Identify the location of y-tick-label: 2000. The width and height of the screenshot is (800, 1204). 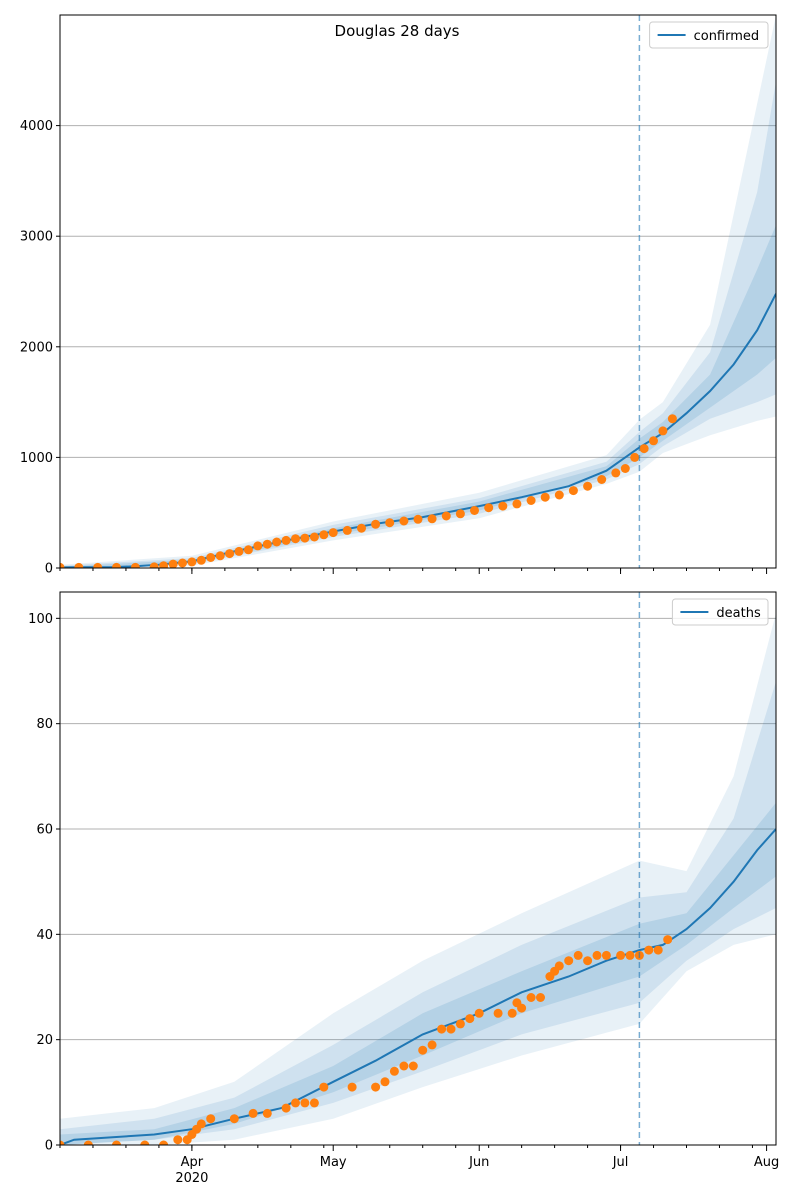
(36, 347).